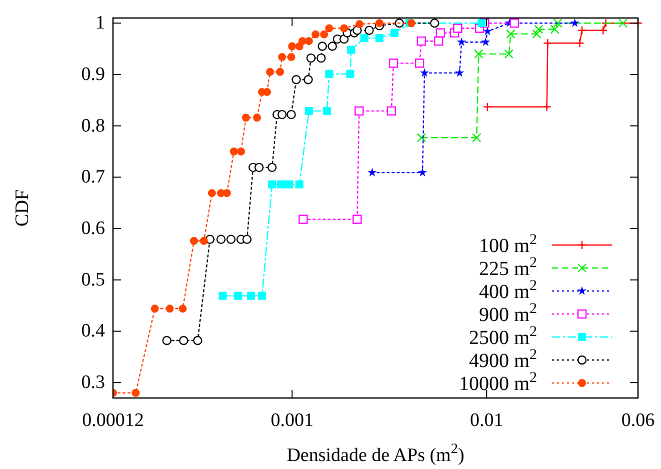  What do you see at coordinates (93, 229) in the screenshot?
I see `y-tick-label: 0.6` at bounding box center [93, 229].